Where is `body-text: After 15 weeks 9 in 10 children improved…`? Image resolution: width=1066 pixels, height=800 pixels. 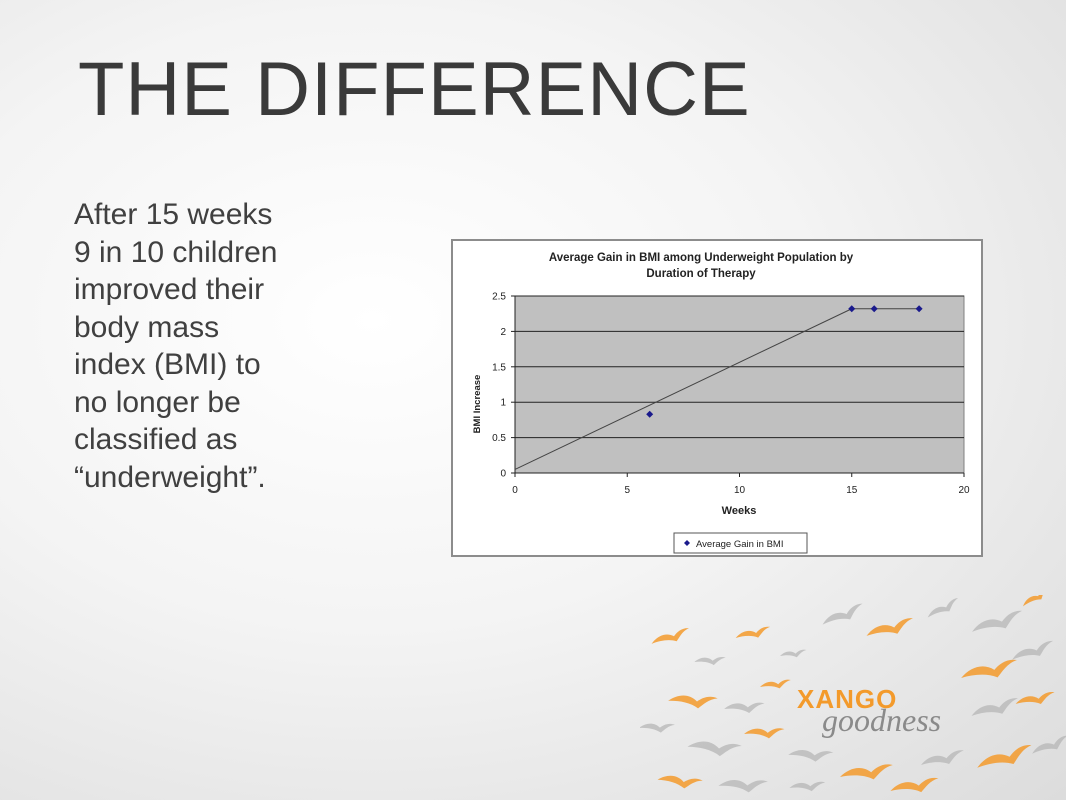 body-text: After 15 weeks 9 in 10 children improved… is located at coordinates (239, 346).